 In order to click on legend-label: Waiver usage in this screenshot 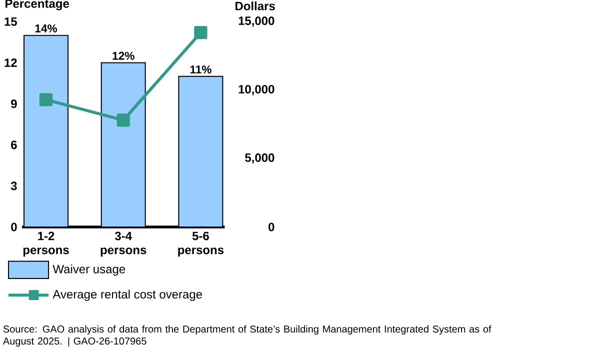, I will do `click(89, 270)`.